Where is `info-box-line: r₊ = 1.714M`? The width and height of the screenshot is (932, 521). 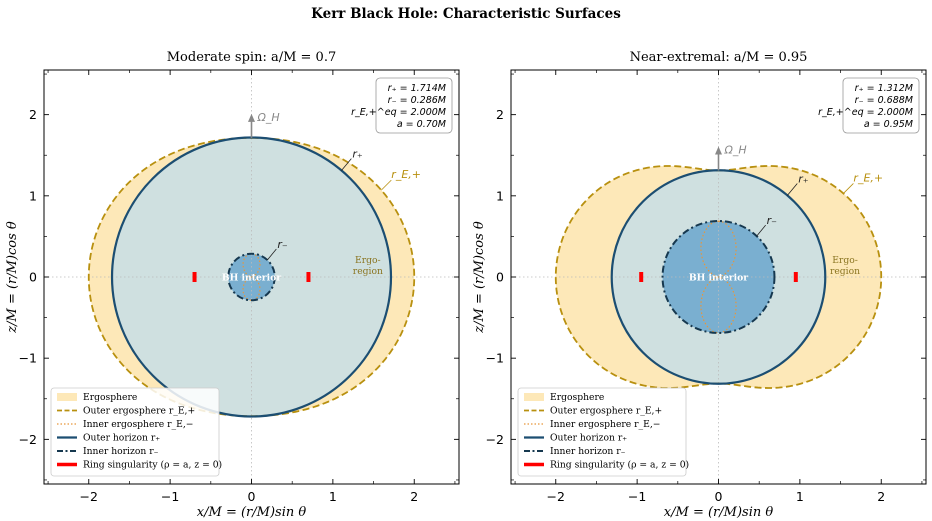
info-box-line: r₊ = 1.714M is located at coordinates (417, 88).